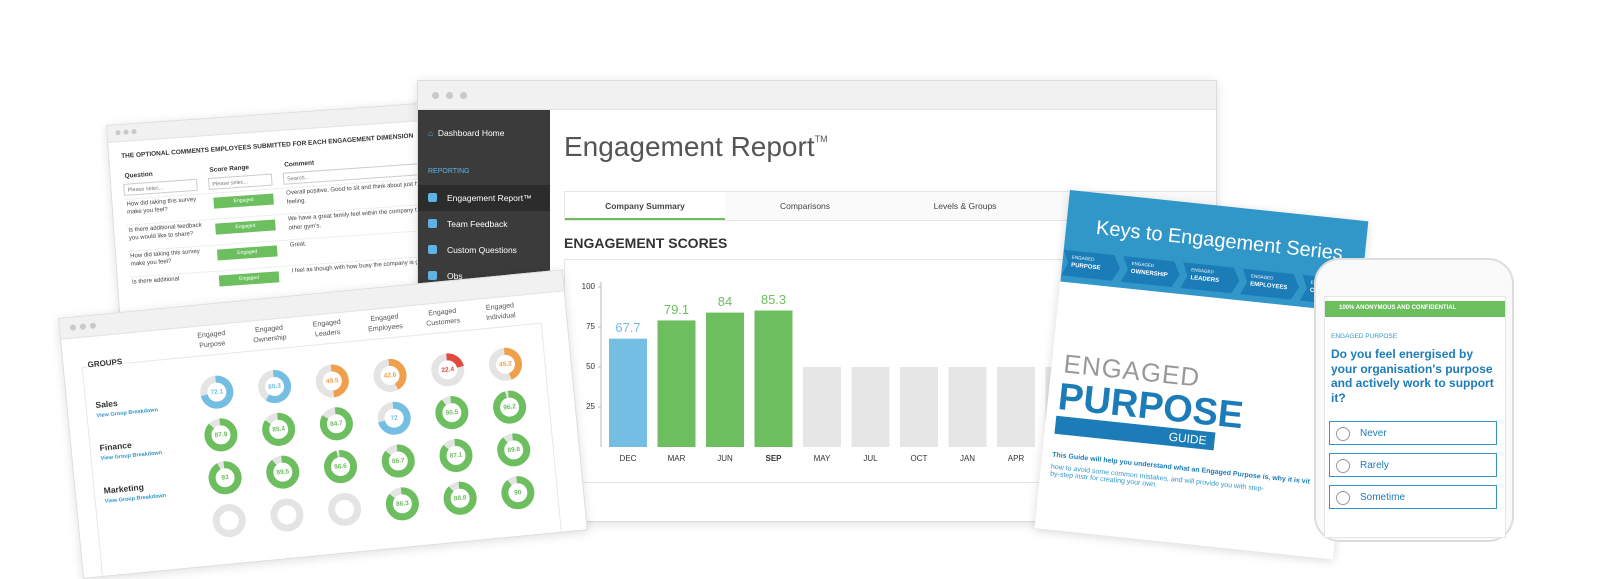 The image size is (1600, 579). Describe the element at coordinates (676, 309) in the screenshot. I see `value-label: 79.1` at that location.